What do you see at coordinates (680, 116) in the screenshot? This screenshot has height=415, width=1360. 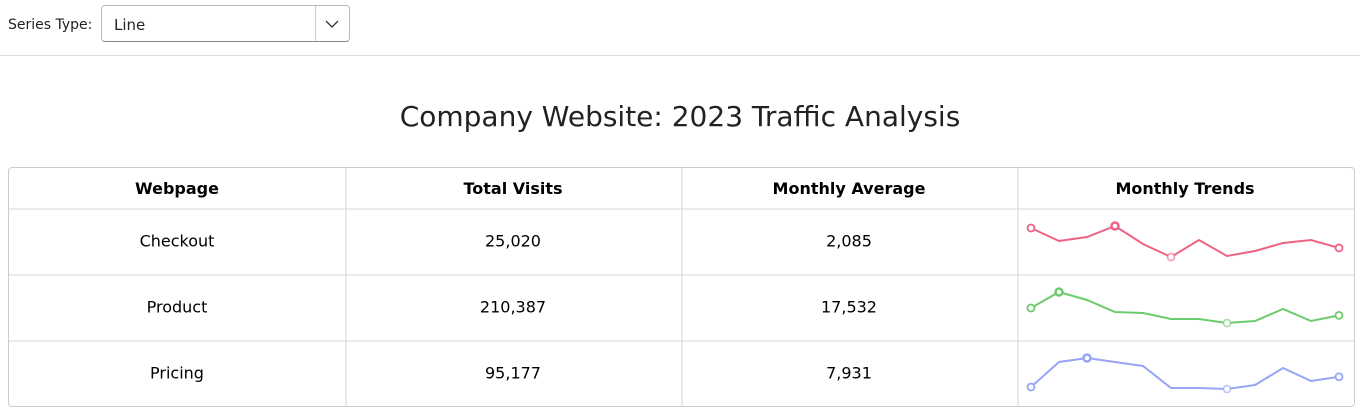 I see `page-title: Company Website: 2023 Traffic Analysis` at bounding box center [680, 116].